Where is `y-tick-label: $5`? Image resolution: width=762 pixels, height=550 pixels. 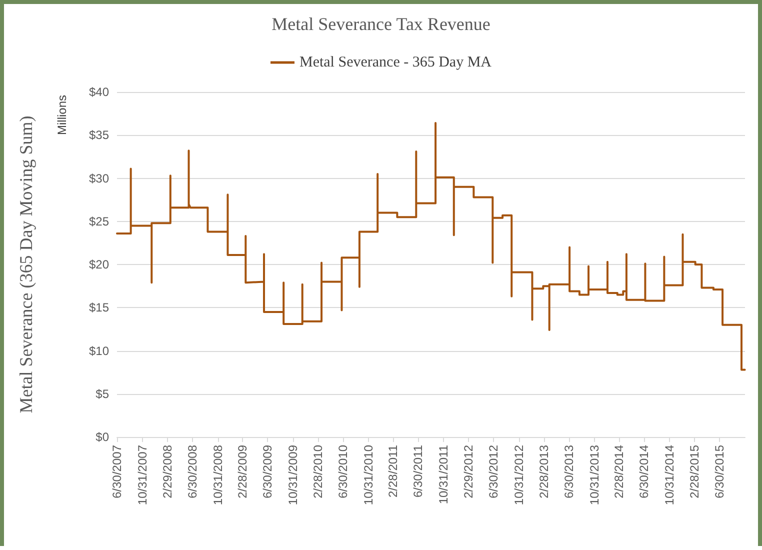 y-tick-label: $5 is located at coordinates (103, 393).